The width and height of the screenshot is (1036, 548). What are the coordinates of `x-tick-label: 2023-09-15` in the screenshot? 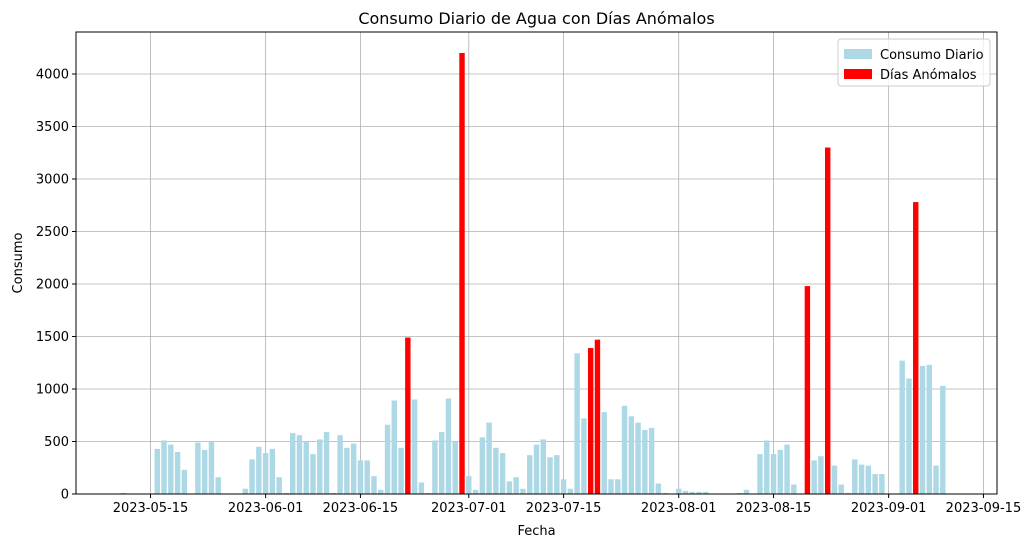 It's located at (984, 508).